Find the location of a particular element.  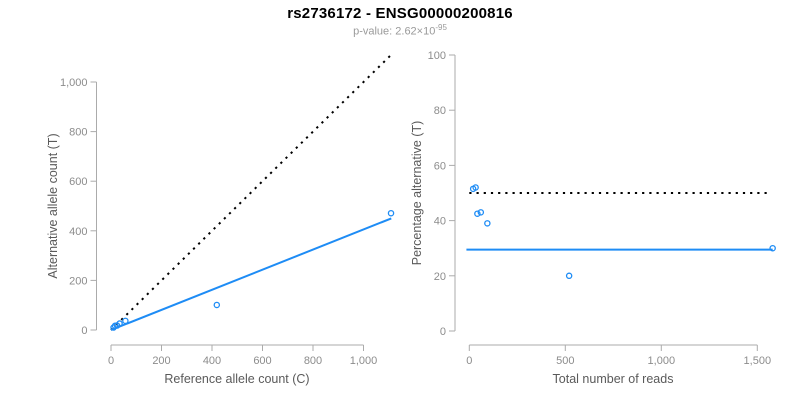

panel-1-x-tick-label: 800 is located at coordinates (313, 361).